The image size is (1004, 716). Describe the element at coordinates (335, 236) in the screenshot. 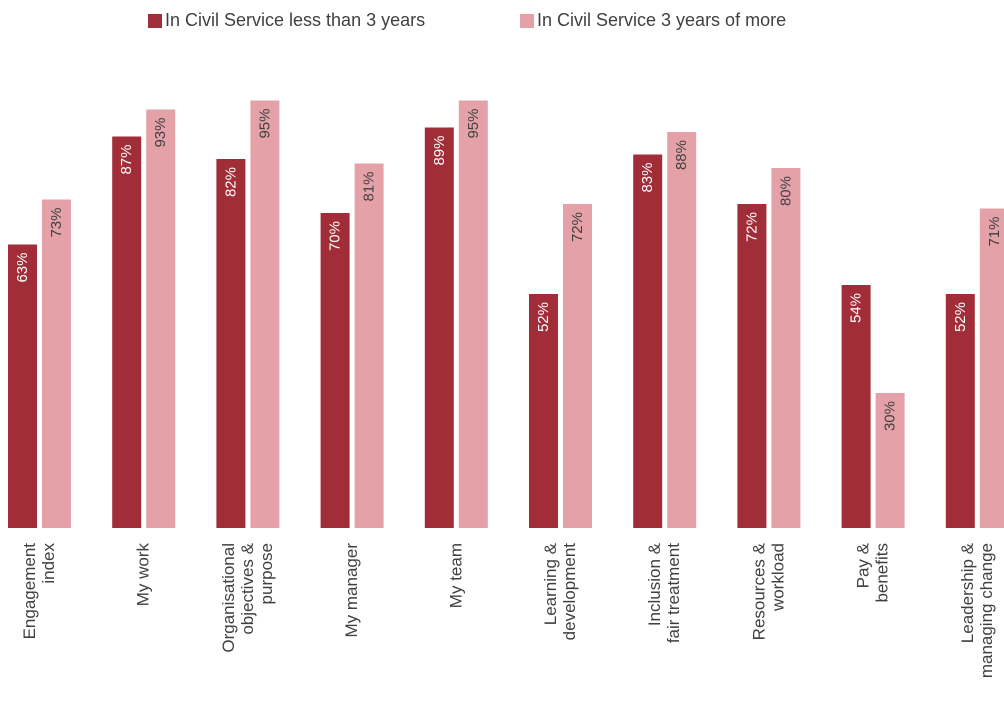

I see `data-label-series-1-category-4: 70%` at that location.